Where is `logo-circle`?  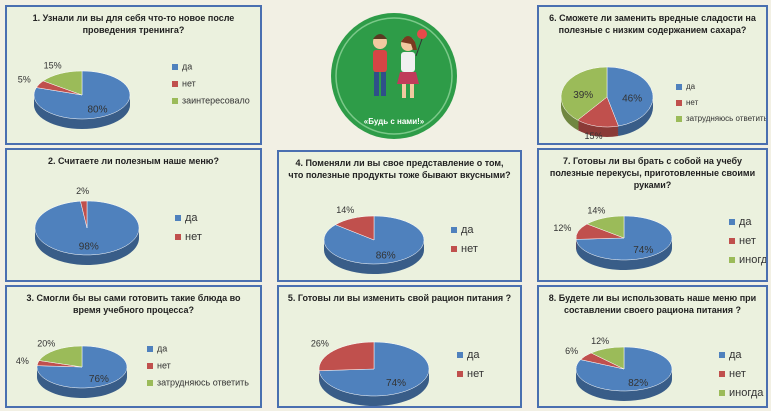
logo-circle is located at coordinates (394, 76).